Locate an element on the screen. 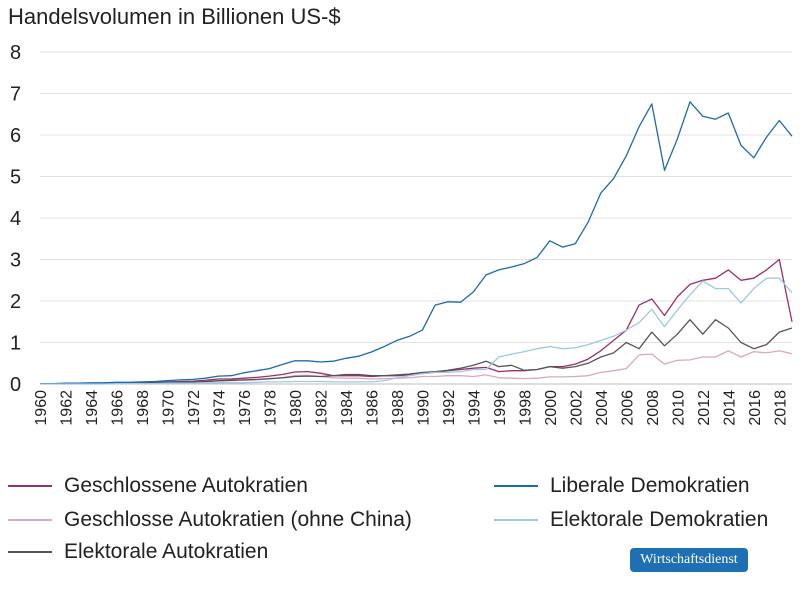 The image size is (800, 590). x-tick-label: 1968 is located at coordinates (143, 408).